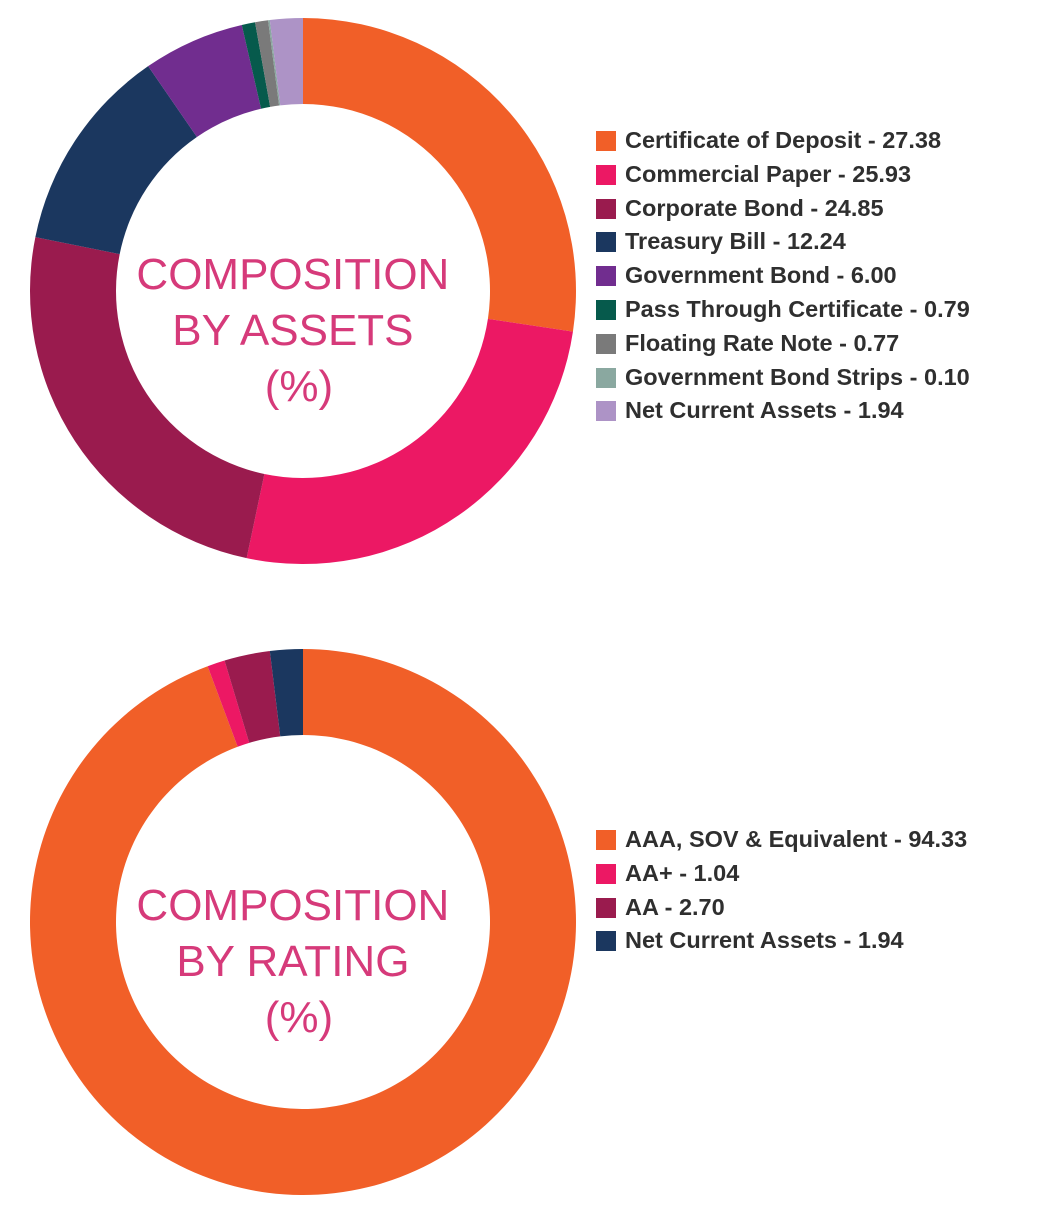 Image resolution: width=1051 pixels, height=1212 pixels. What do you see at coordinates (299, 1017) in the screenshot?
I see `rating-center-line-3: (%)` at bounding box center [299, 1017].